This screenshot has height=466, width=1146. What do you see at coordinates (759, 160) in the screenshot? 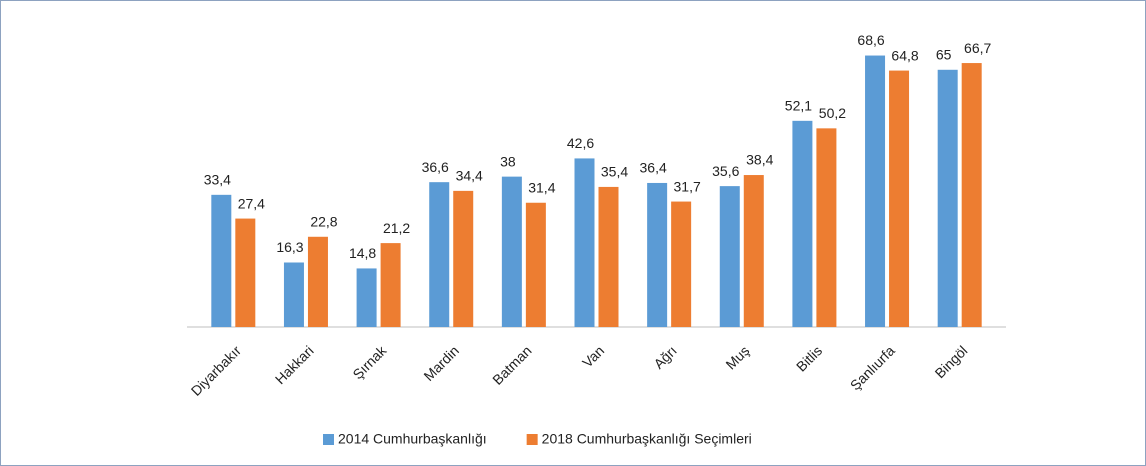
I see `data-label: 38,4` at bounding box center [759, 160].